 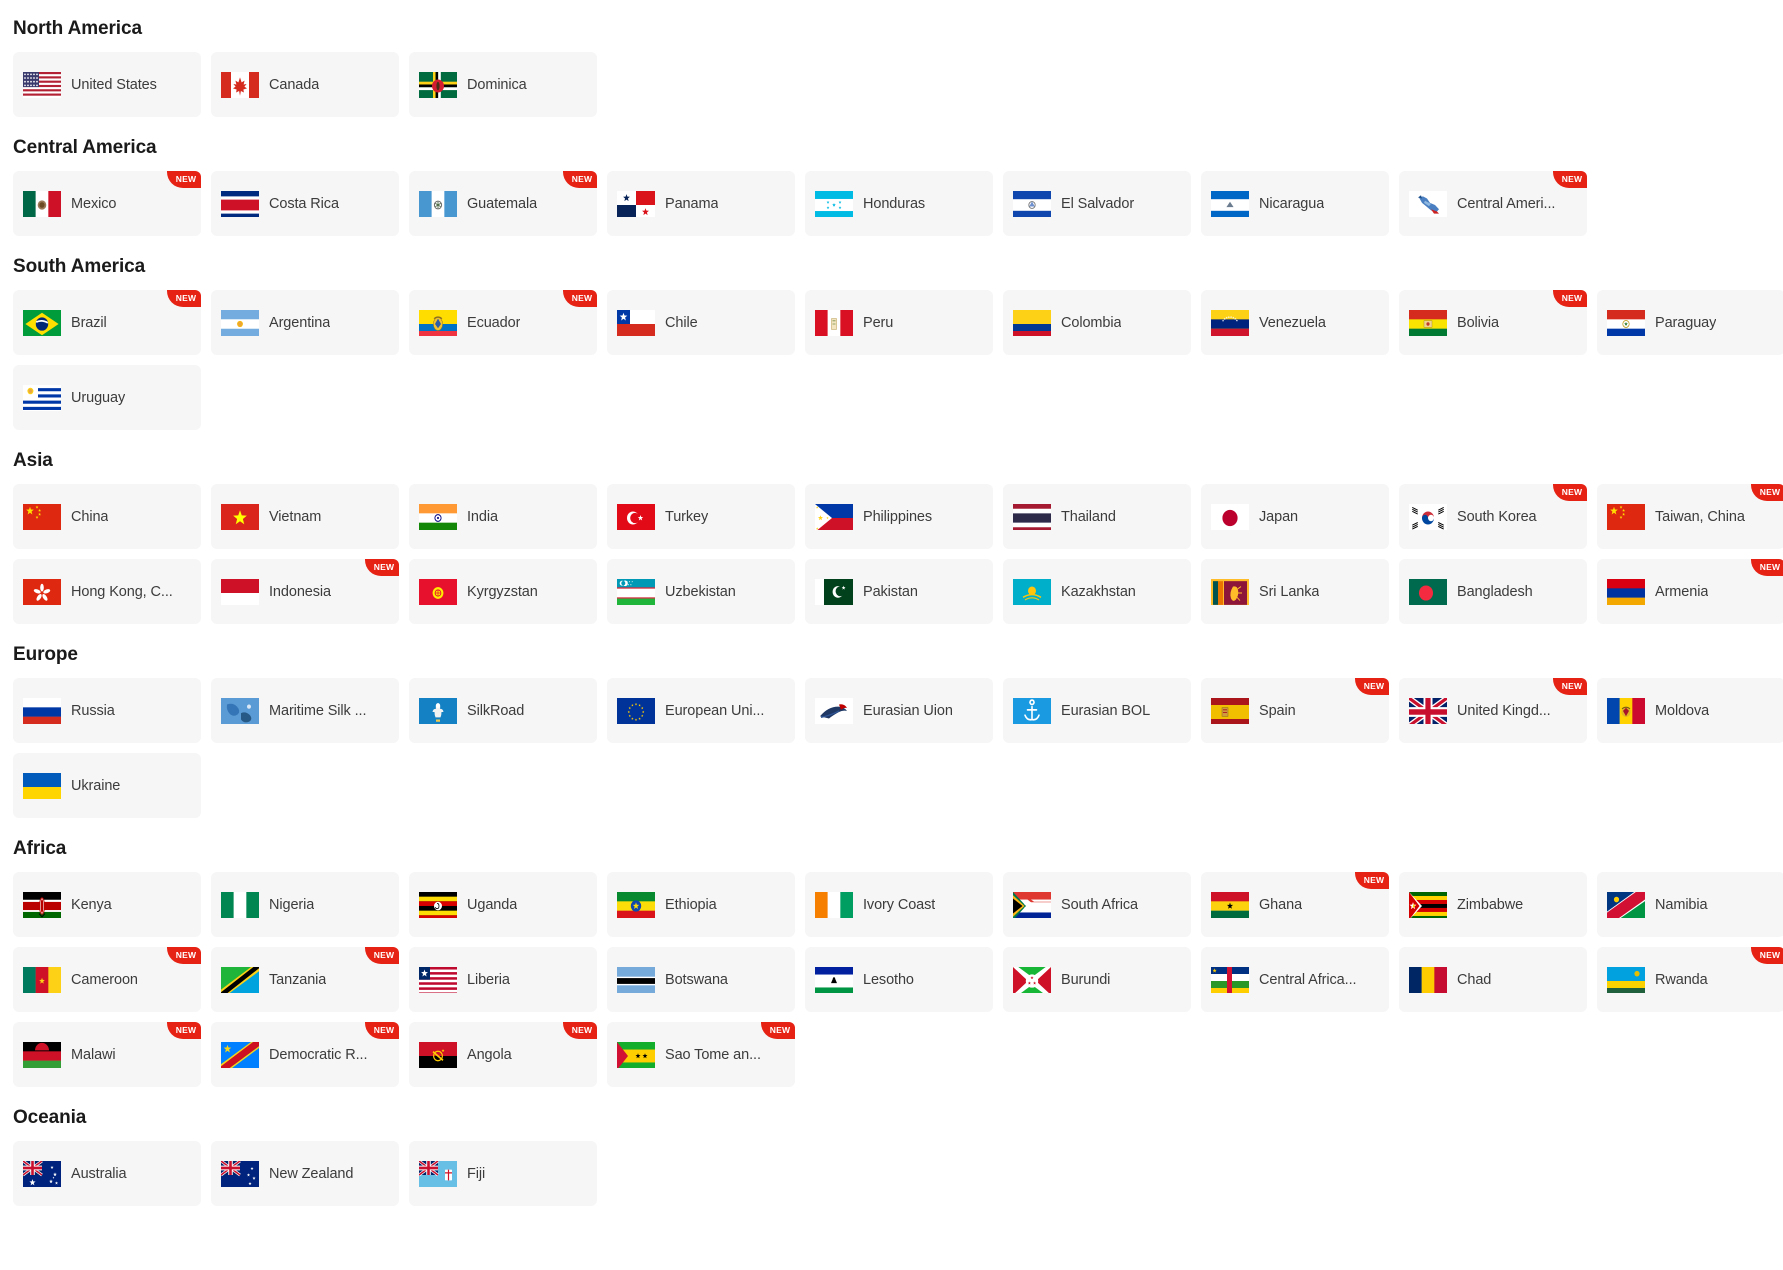 I want to click on country-card-argentina: Argentina, so click(x=305, y=322).